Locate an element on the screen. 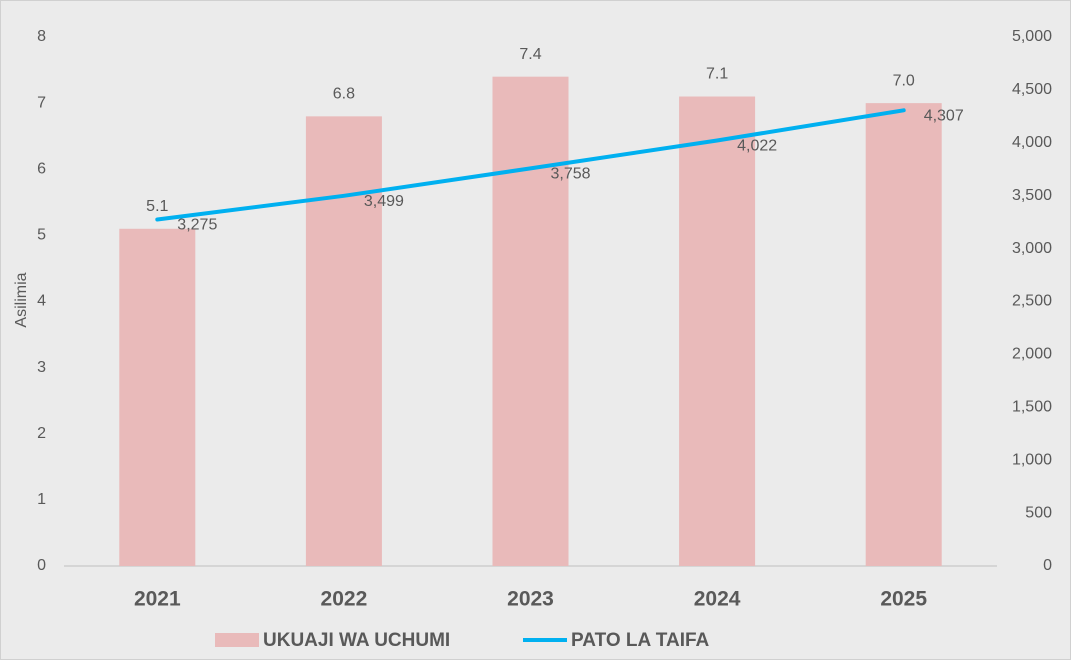  x-tick-label: 2025 is located at coordinates (903, 599).